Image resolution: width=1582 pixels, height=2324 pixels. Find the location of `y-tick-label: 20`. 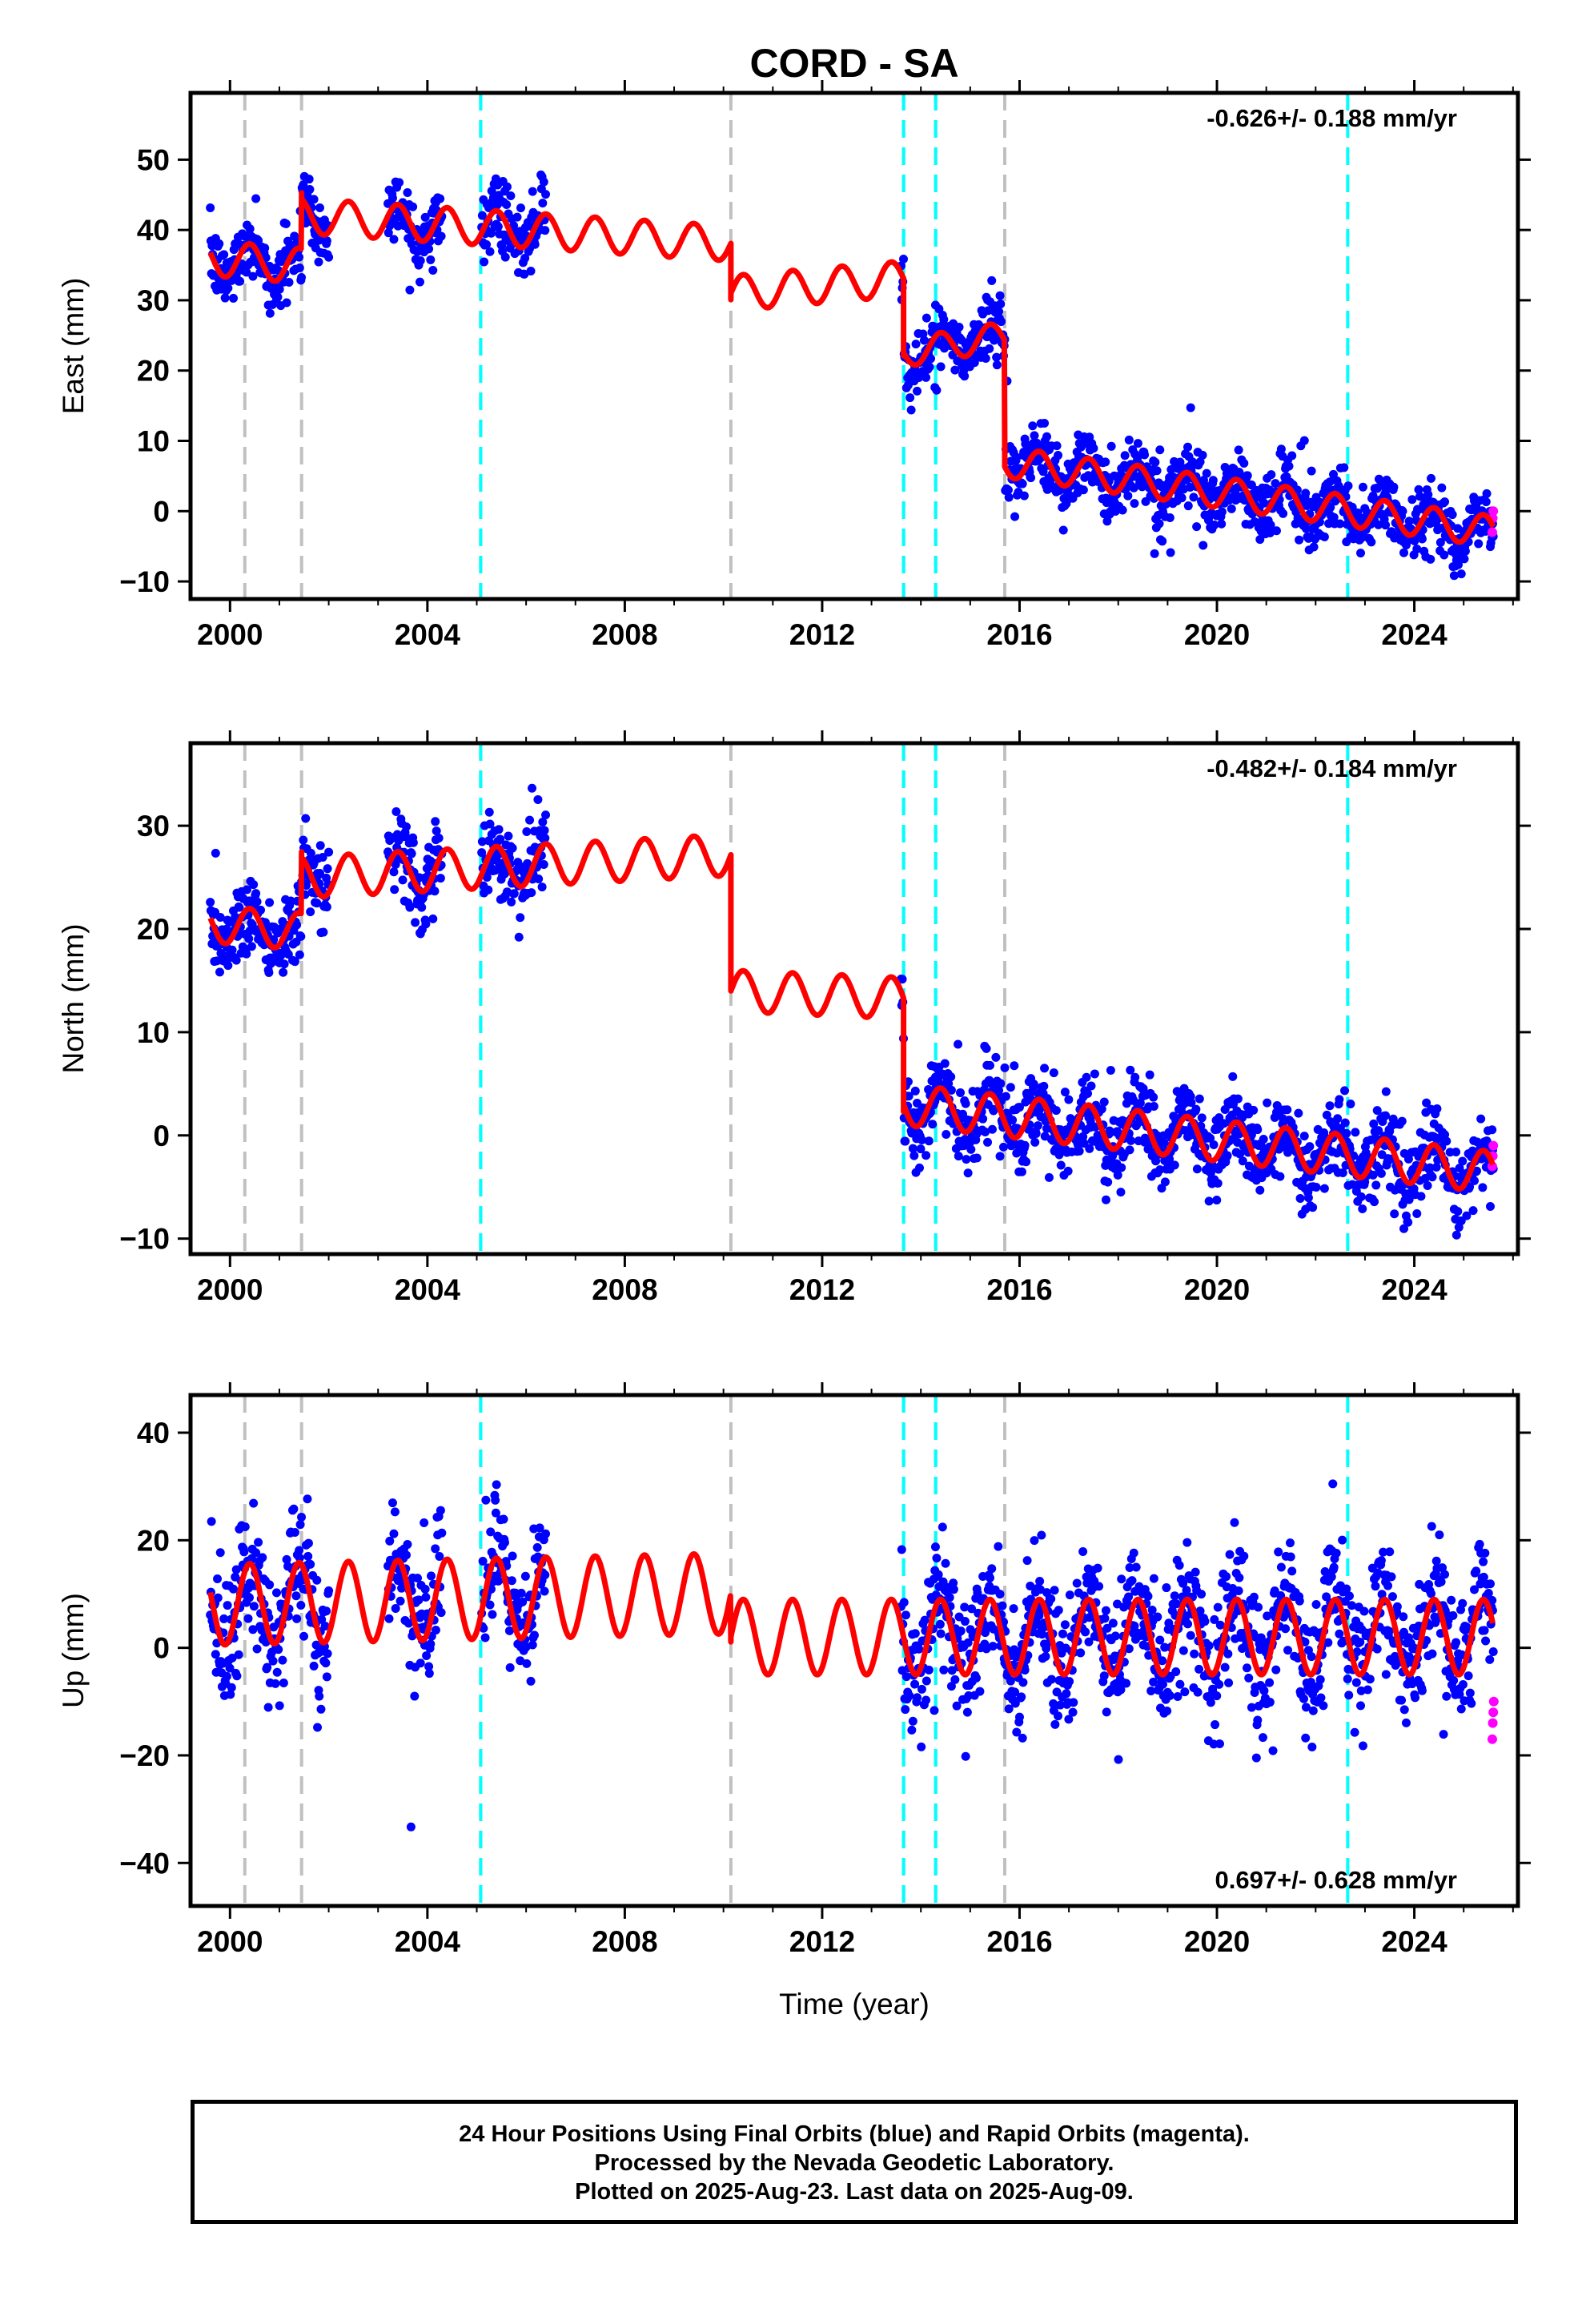

y-tick-label: 20 is located at coordinates (154, 929).